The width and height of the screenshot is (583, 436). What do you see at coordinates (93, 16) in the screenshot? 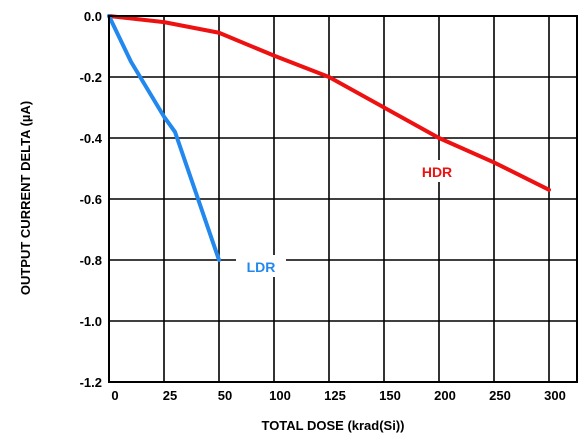
I see `y-tick-label: 0.0` at bounding box center [93, 16].